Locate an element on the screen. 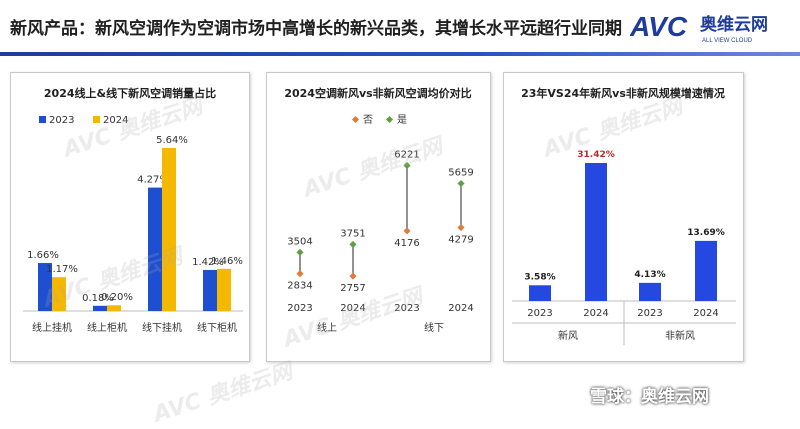  legend-swatch-2024 is located at coordinates (96, 119).